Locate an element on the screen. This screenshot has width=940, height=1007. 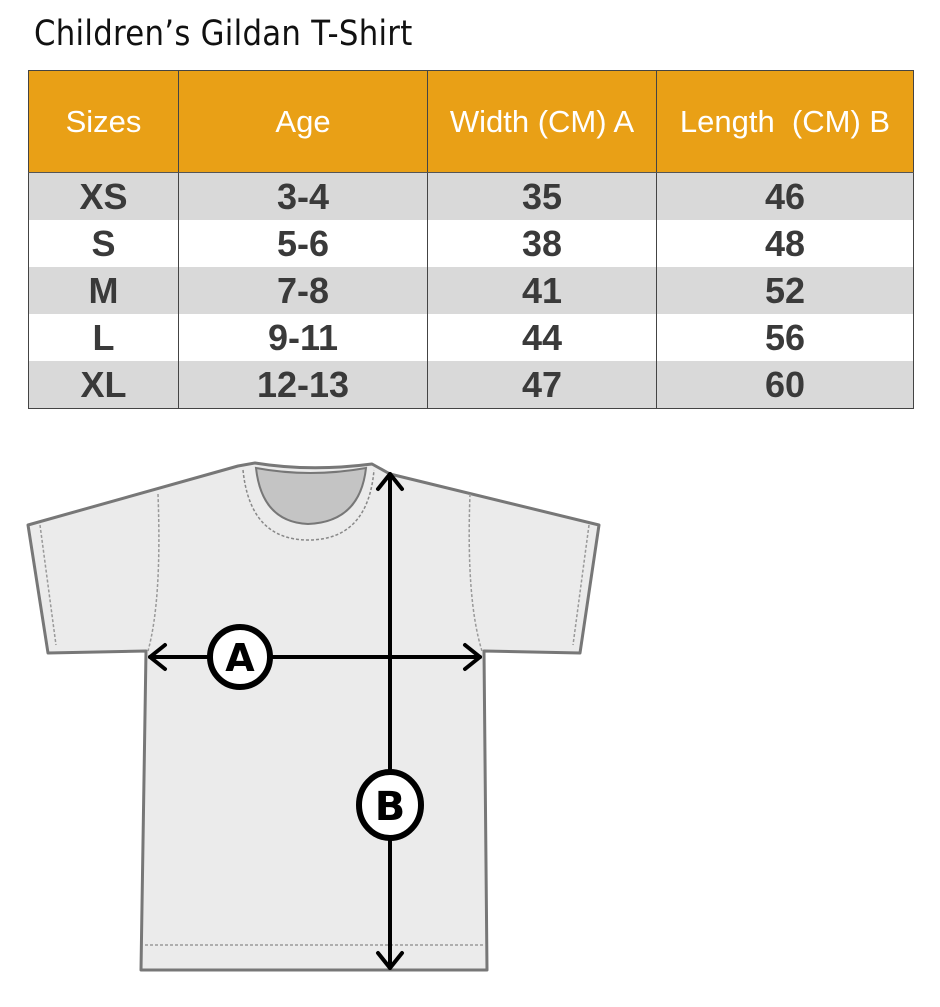
table-row: XL 12-13 47 60 is located at coordinates (471, 385).